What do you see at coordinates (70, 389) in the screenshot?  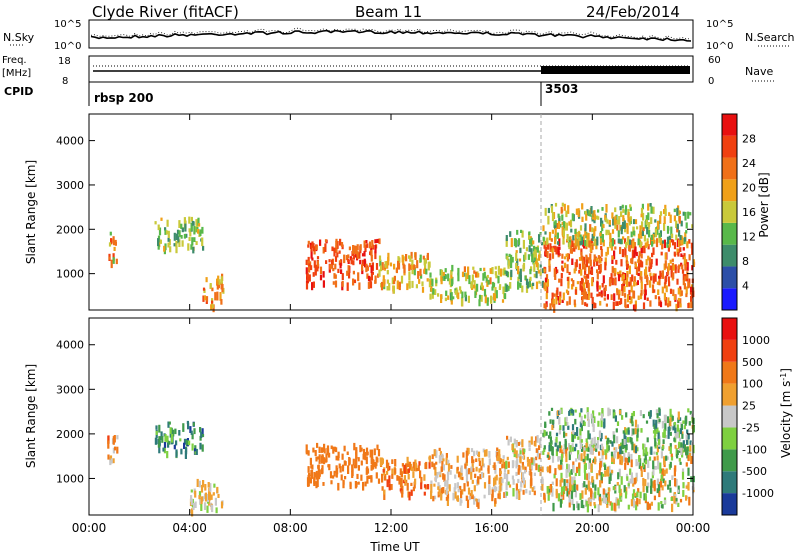 I see `y-tick-label: 3000` at bounding box center [70, 389].